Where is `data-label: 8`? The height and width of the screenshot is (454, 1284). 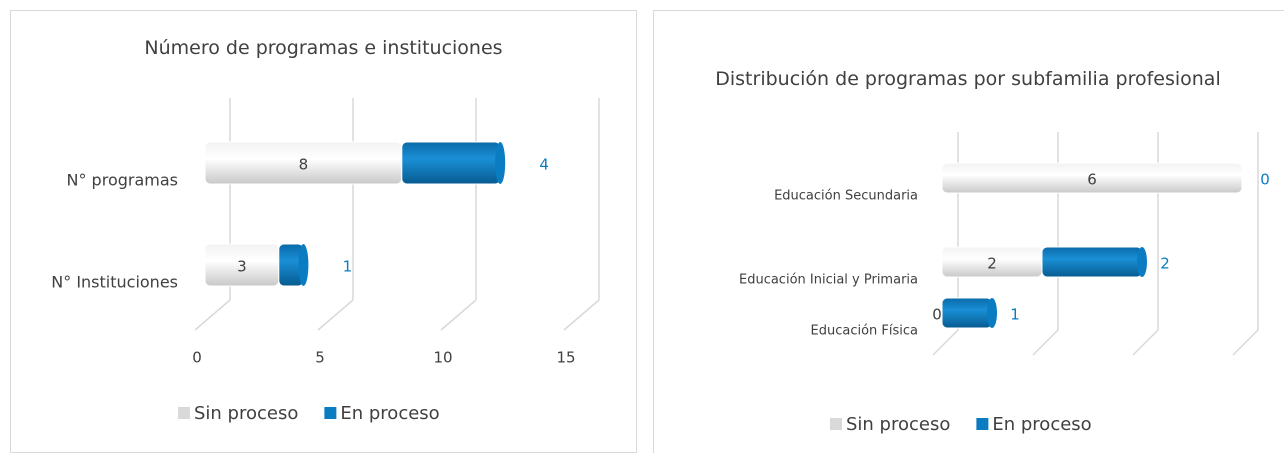 data-label: 8 is located at coordinates (304, 165).